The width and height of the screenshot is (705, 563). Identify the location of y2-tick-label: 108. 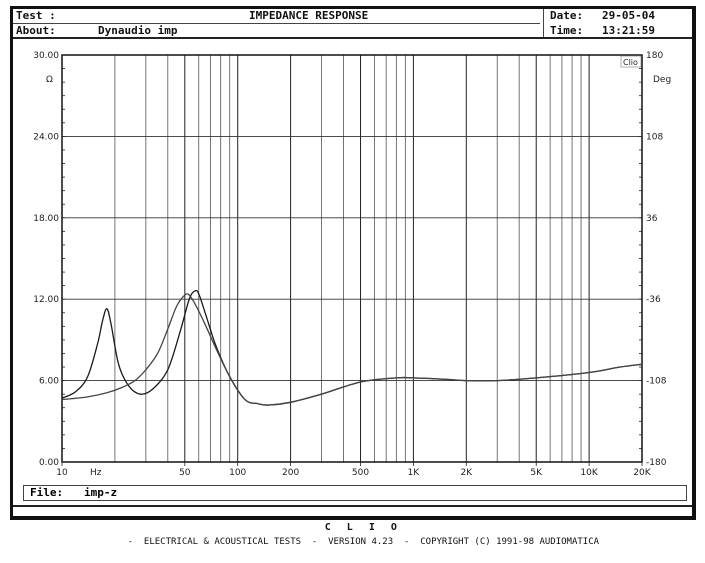
(654, 137).